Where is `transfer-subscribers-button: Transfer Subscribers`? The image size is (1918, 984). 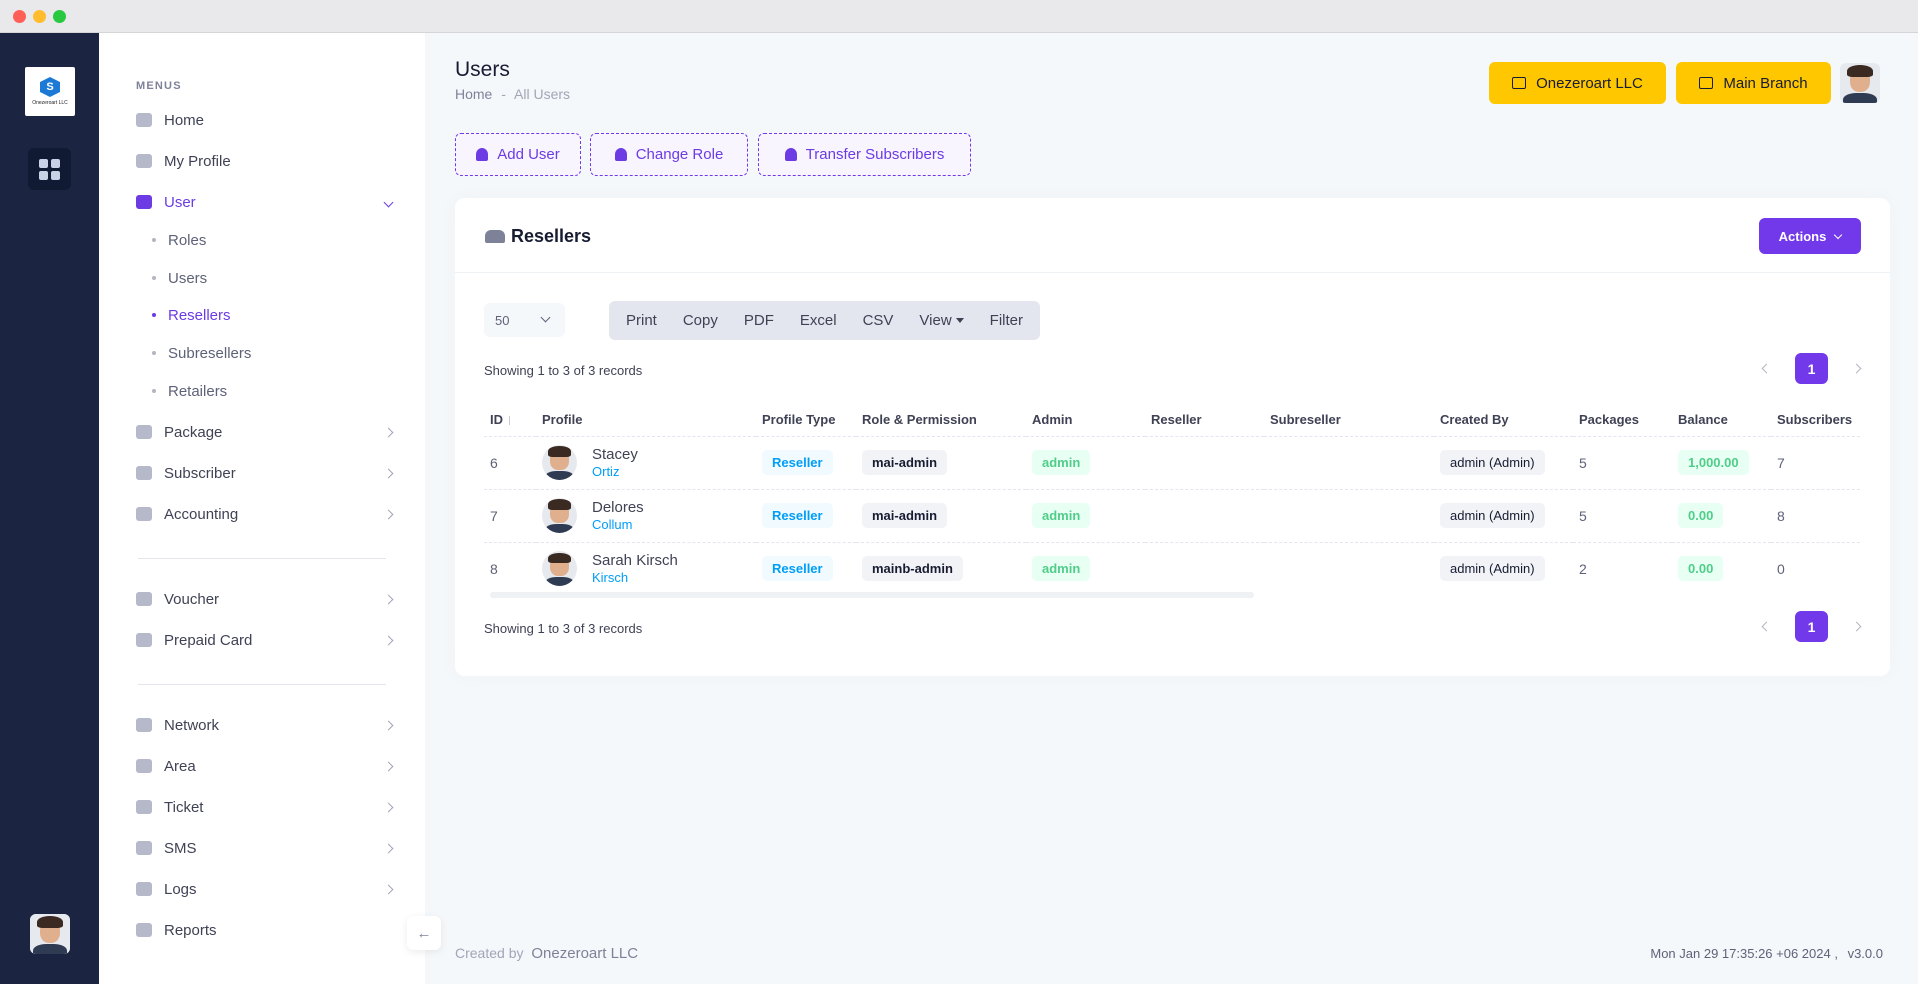 transfer-subscribers-button: Transfer Subscribers is located at coordinates (864, 154).